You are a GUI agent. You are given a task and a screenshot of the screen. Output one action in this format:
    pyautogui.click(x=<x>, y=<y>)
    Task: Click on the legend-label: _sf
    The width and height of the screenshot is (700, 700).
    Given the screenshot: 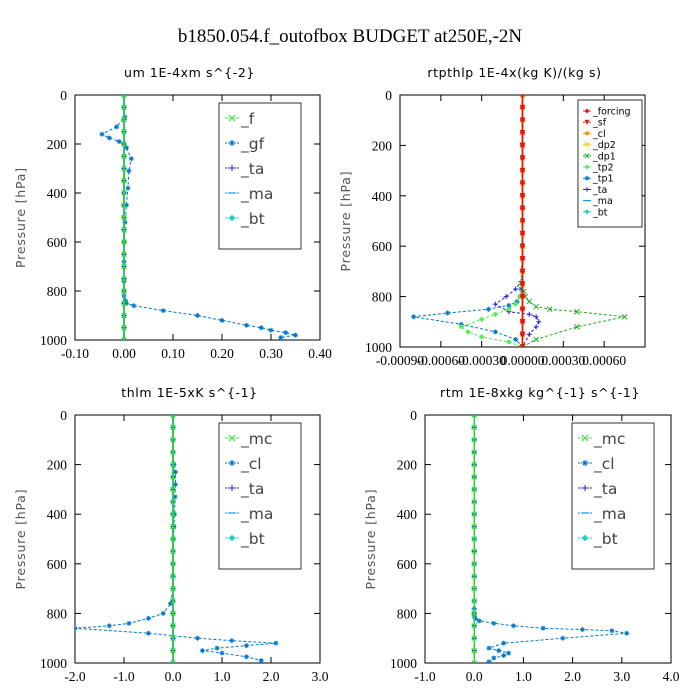 What is the action you would take?
    pyautogui.click(x=599, y=123)
    